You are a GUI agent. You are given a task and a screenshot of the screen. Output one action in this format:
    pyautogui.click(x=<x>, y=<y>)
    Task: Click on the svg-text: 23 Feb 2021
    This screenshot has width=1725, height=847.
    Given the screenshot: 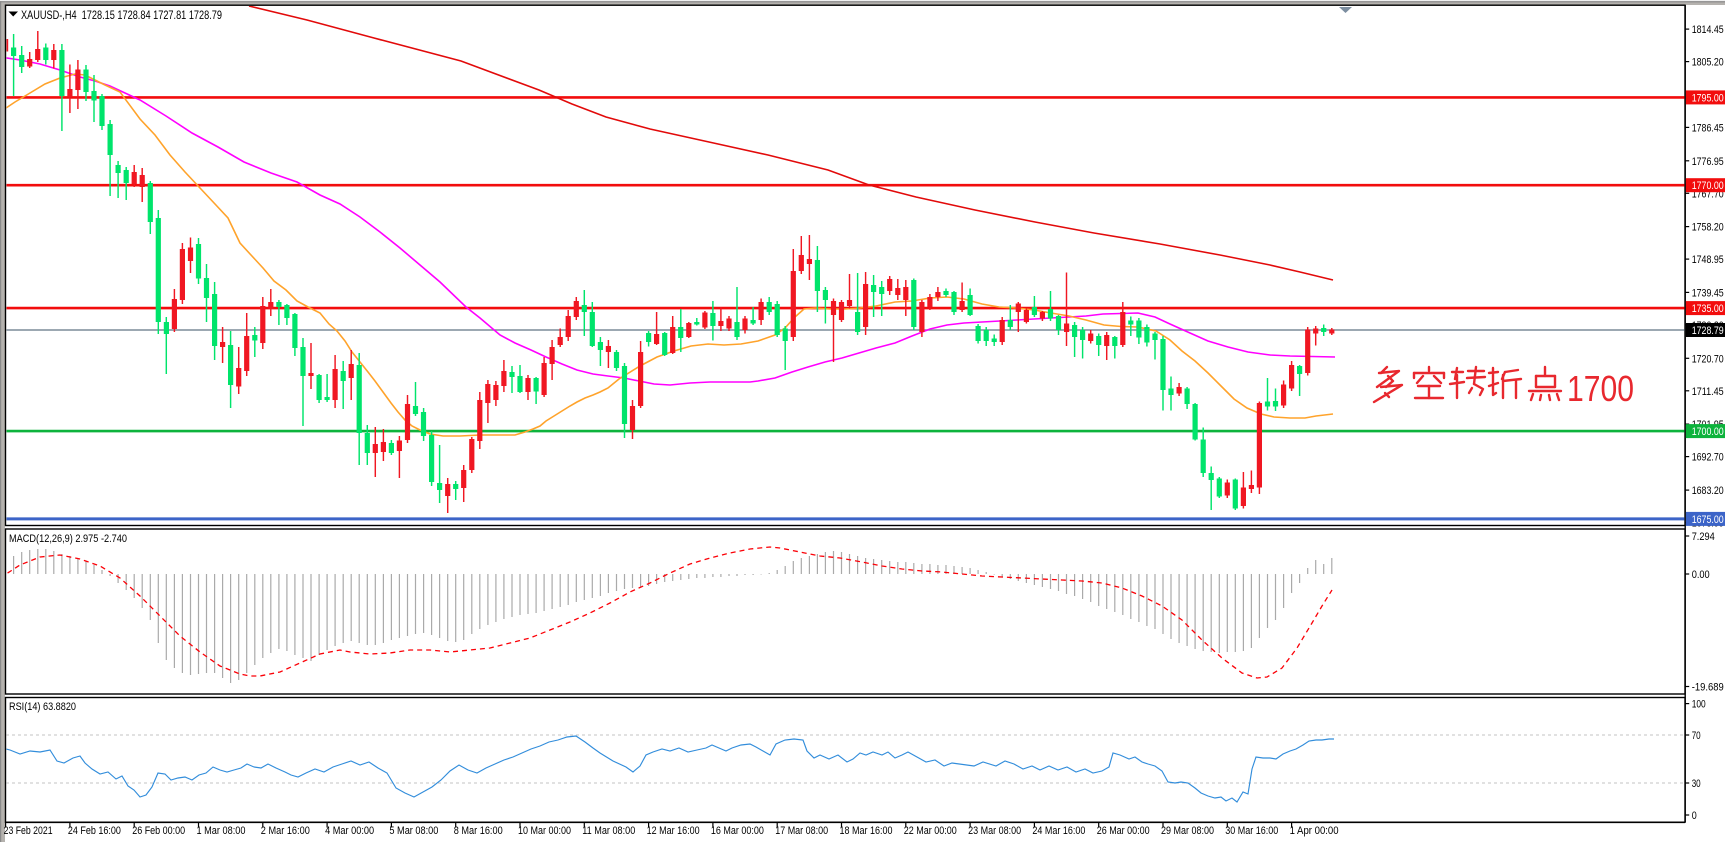 What is the action you would take?
    pyautogui.click(x=28, y=831)
    